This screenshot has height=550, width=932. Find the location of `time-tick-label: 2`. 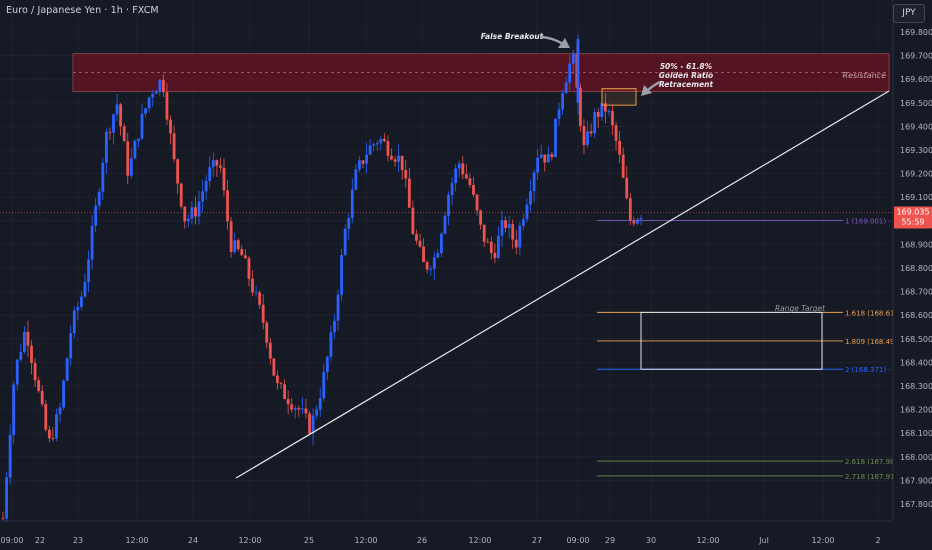

time-tick-label: 2 is located at coordinates (877, 540).